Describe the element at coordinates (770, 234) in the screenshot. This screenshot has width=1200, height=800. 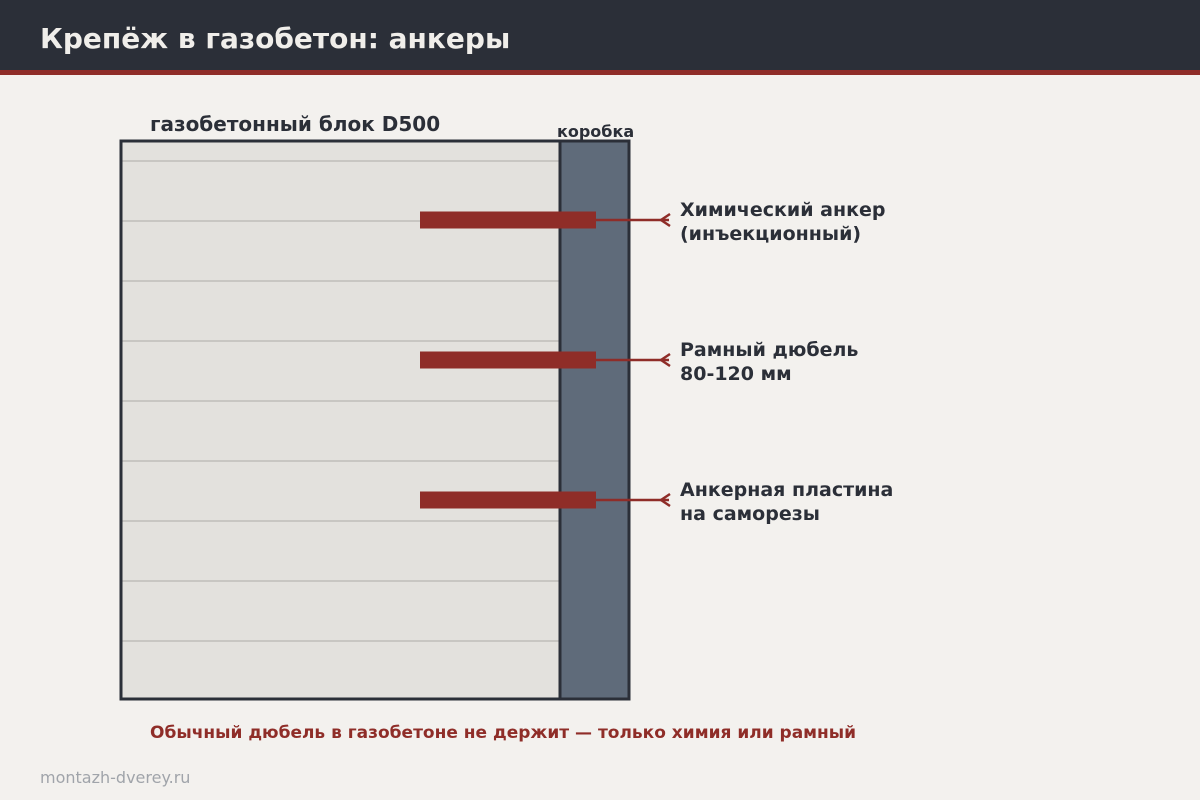
I see `anchor-label: (инъекционный)` at that location.